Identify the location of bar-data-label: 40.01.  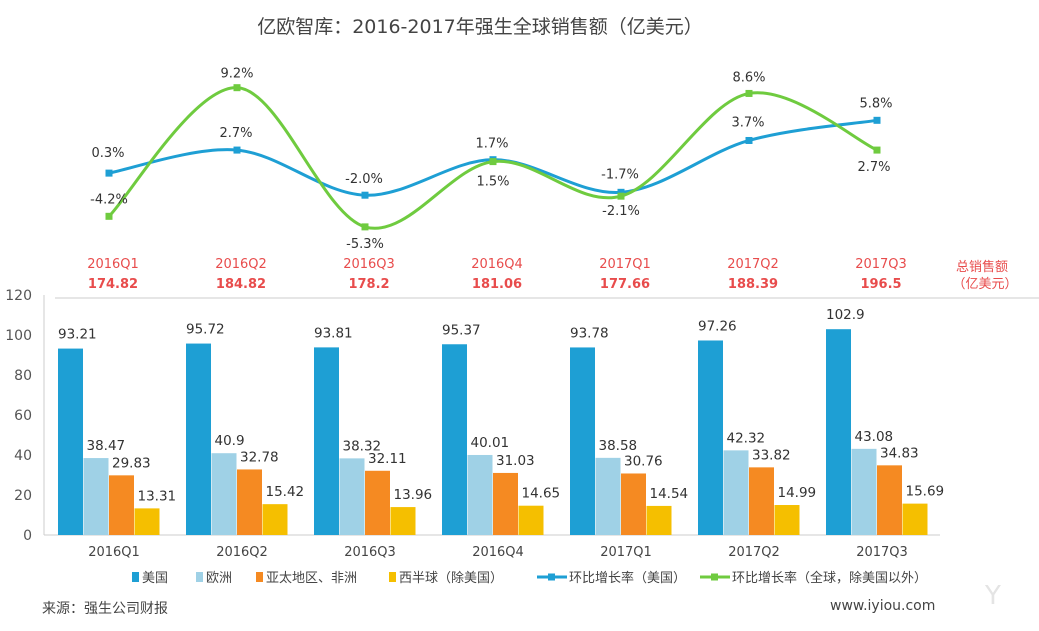
(490, 443).